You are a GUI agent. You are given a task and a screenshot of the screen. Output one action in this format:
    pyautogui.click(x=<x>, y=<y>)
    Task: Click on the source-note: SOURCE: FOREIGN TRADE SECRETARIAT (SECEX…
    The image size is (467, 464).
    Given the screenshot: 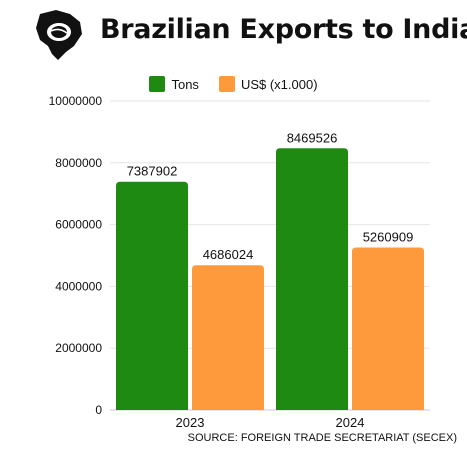 What is the action you would take?
    pyautogui.click(x=322, y=438)
    